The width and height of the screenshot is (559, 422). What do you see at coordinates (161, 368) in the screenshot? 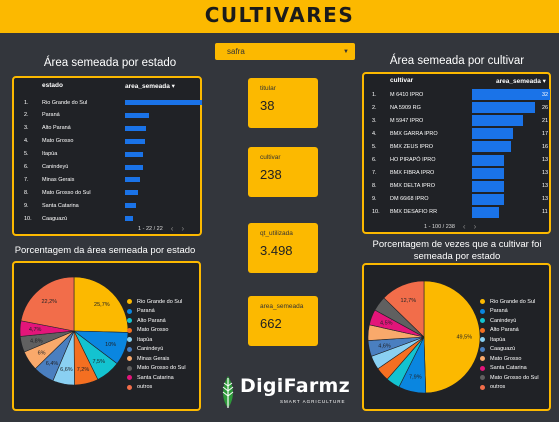
I see `legend-label: Mato Grosso do Sul` at bounding box center [161, 368].